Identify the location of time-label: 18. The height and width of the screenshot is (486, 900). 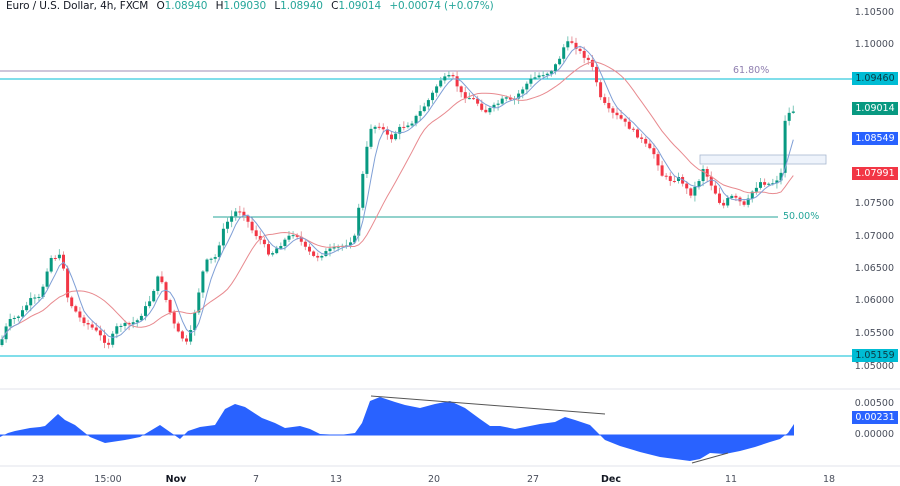
(829, 479).